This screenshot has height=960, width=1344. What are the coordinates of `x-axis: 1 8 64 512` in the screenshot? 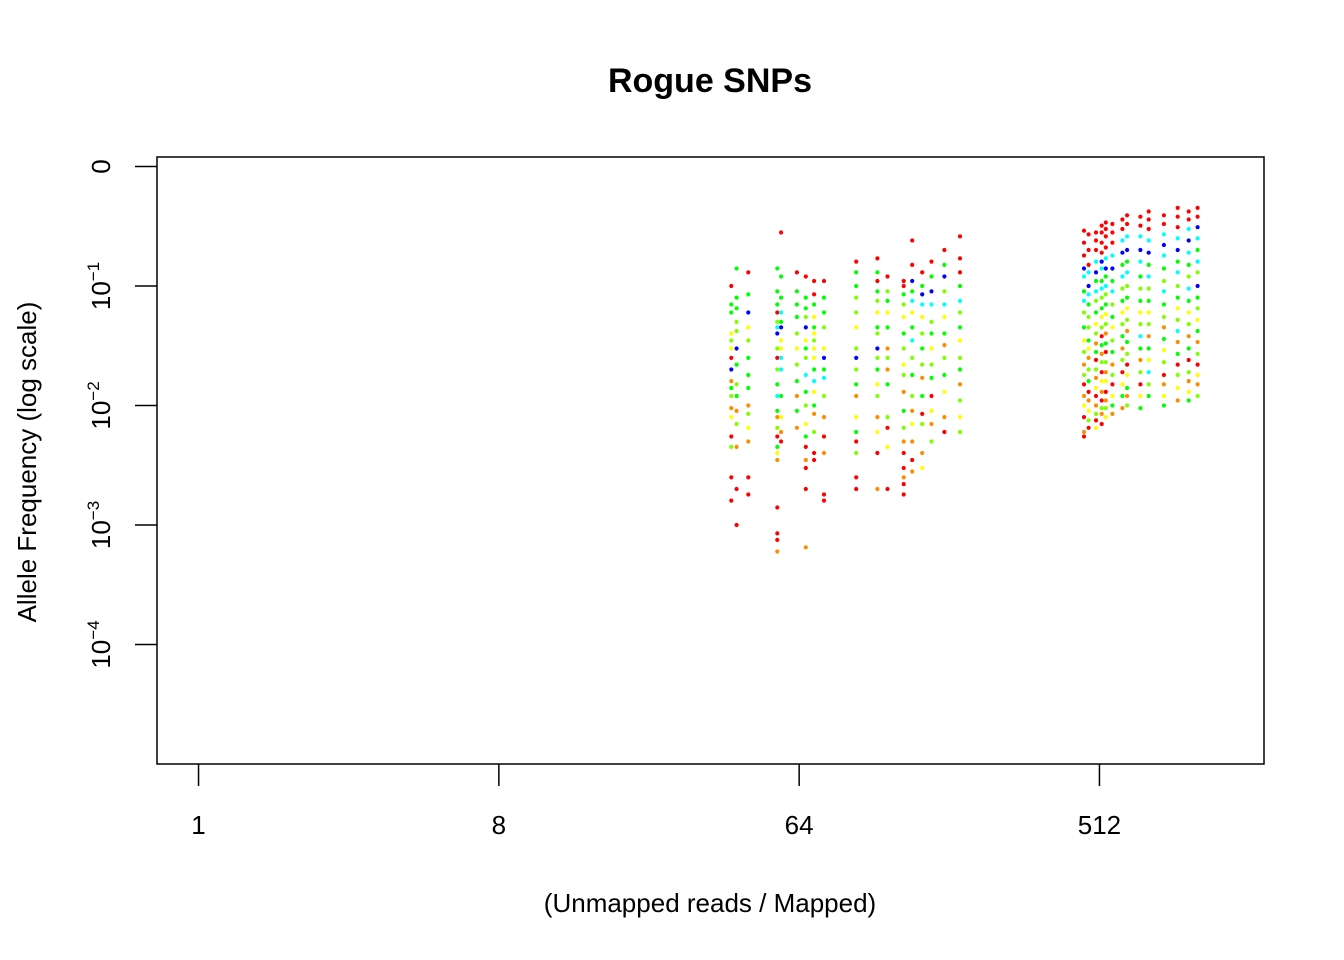 It's located at (656, 802).